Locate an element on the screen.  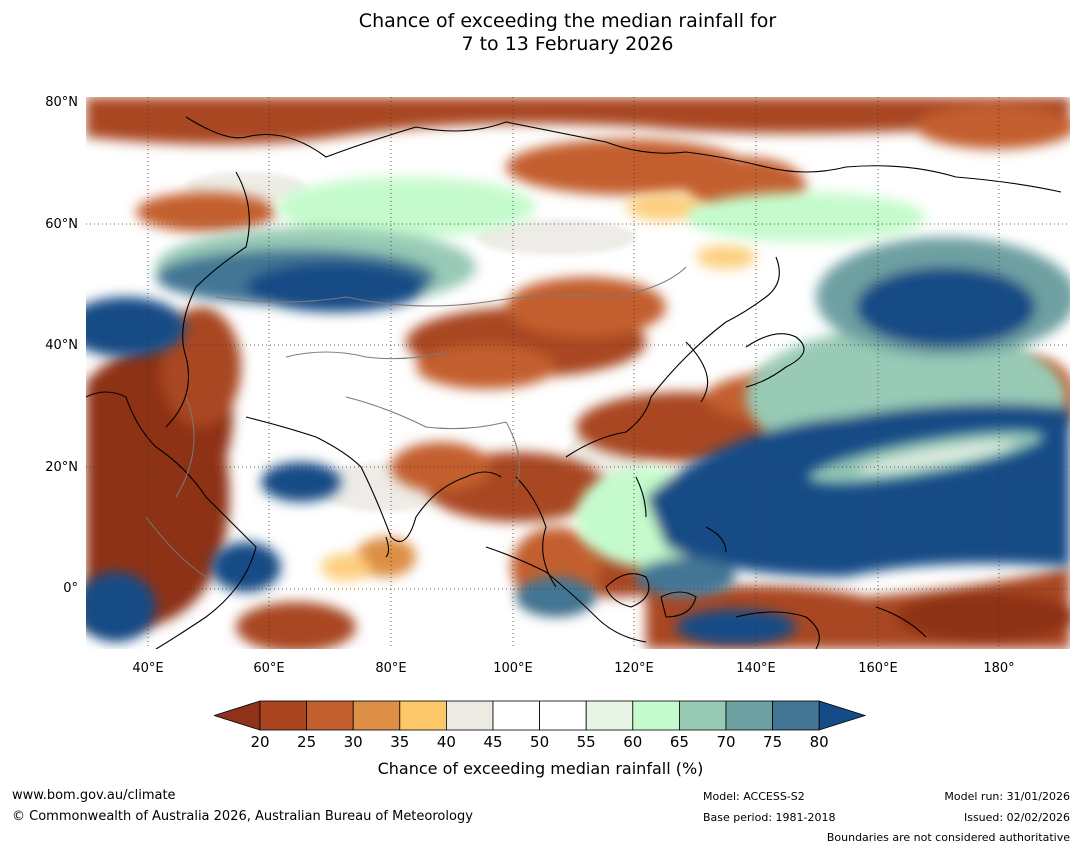
colorbar-tick-label: 40 is located at coordinates (446, 742).